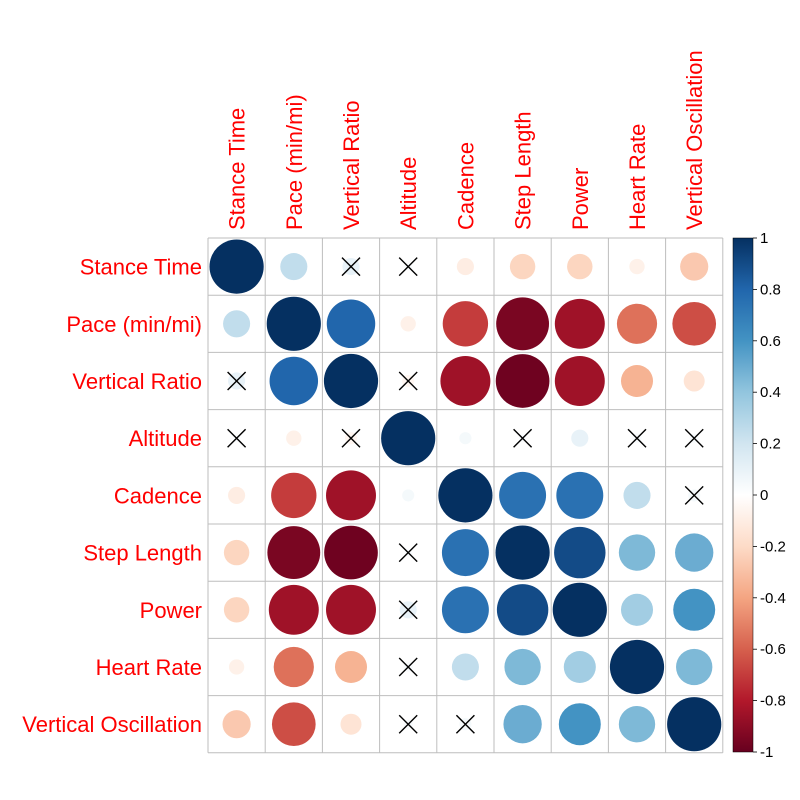  Describe the element at coordinates (637, 609) in the screenshot. I see `correlation-circle-power-heart-rate` at that location.